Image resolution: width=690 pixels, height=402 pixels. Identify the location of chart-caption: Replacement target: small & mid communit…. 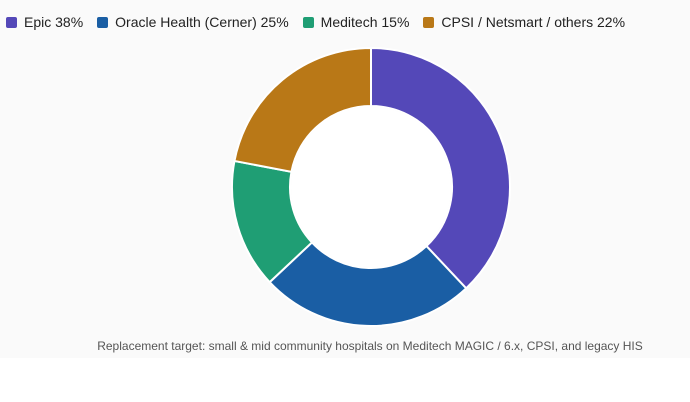
(370, 346).